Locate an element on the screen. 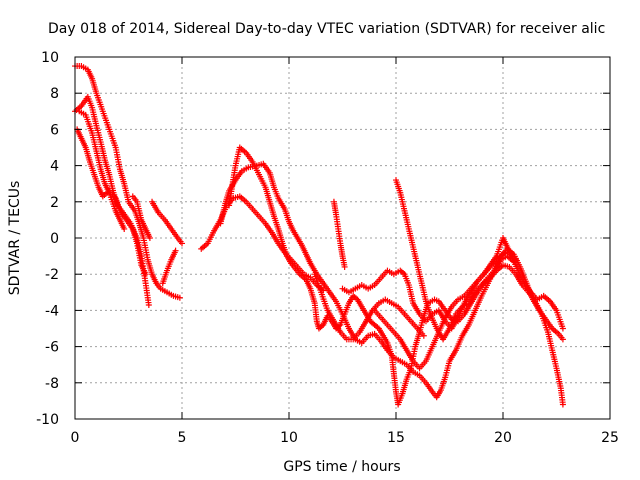 The width and height of the screenshot is (640, 480). y-tick-label: 0 is located at coordinates (54, 239).